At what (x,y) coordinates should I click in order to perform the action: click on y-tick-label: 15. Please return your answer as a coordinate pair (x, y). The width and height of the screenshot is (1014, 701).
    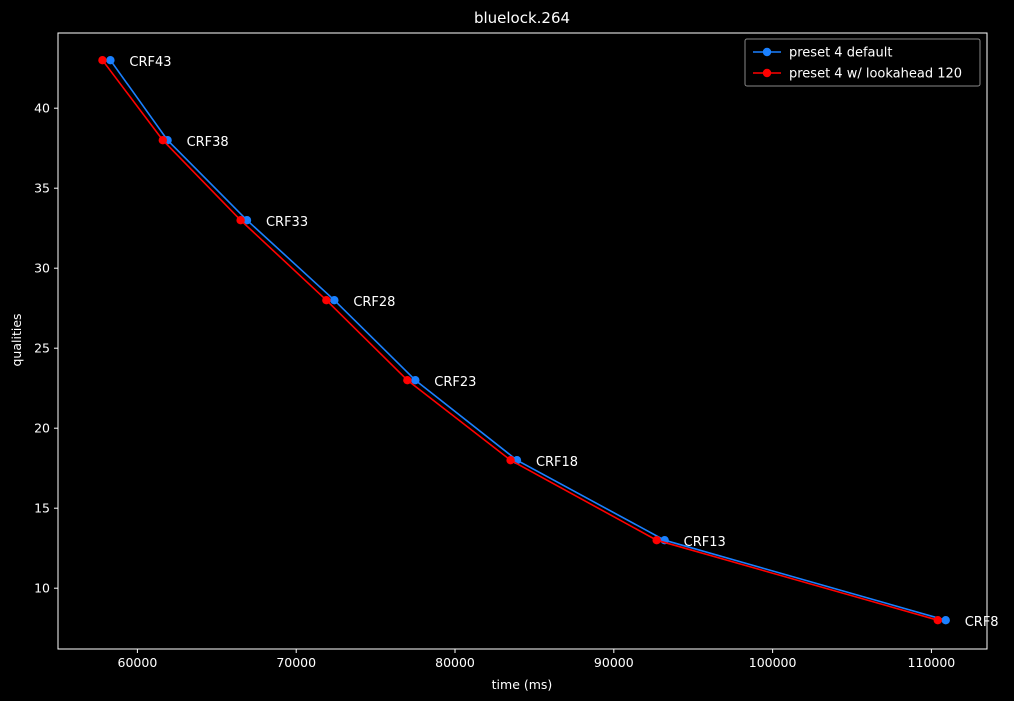
    Looking at the image, I should click on (42, 508).